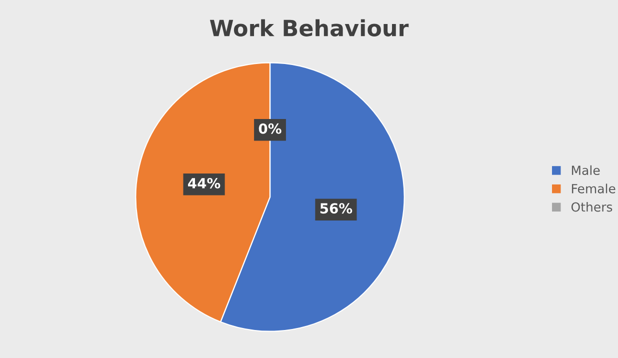 The width and height of the screenshot is (618, 358). What do you see at coordinates (586, 170) in the screenshot?
I see `legend-label: Male` at bounding box center [586, 170].